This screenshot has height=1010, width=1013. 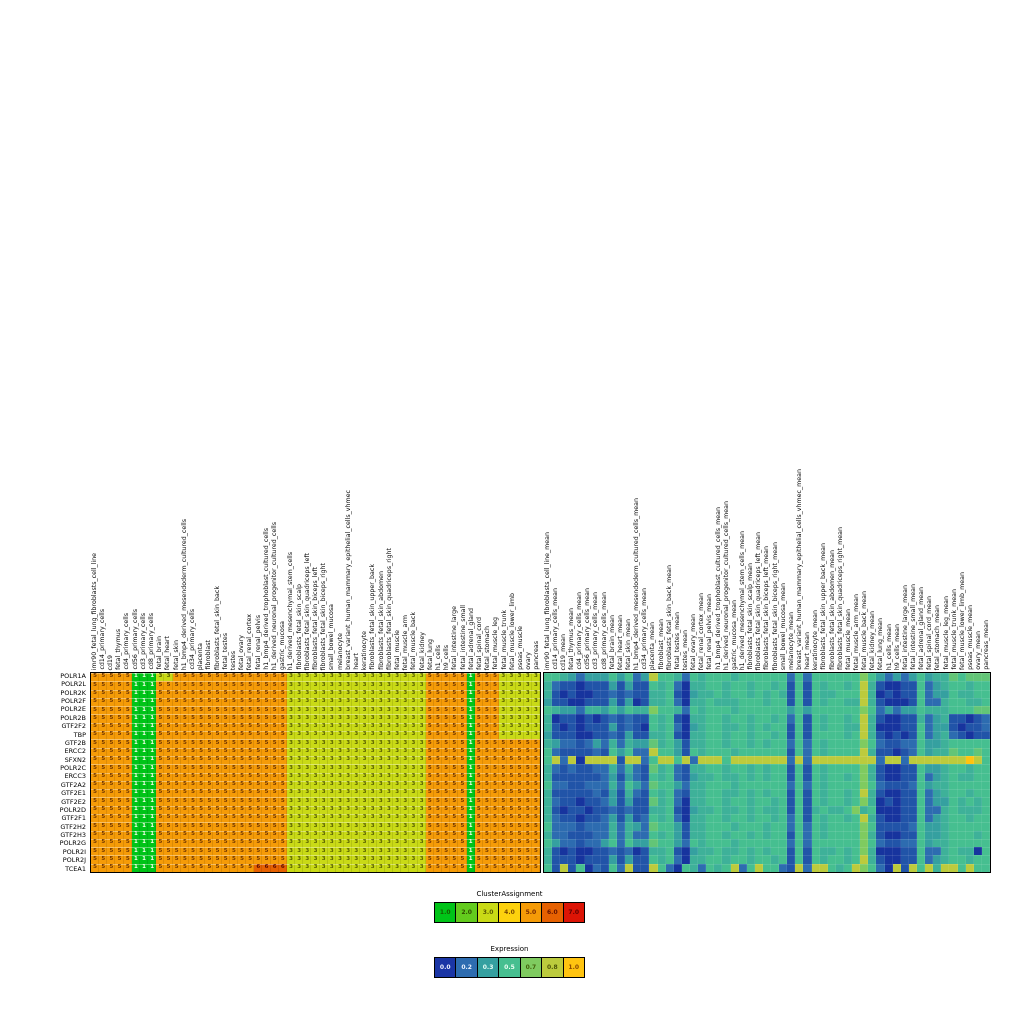 What do you see at coordinates (381, 620) in the screenshot?
I see `column-label: fibroblasts_fetal_skin_abdomen` at bounding box center [381, 620].